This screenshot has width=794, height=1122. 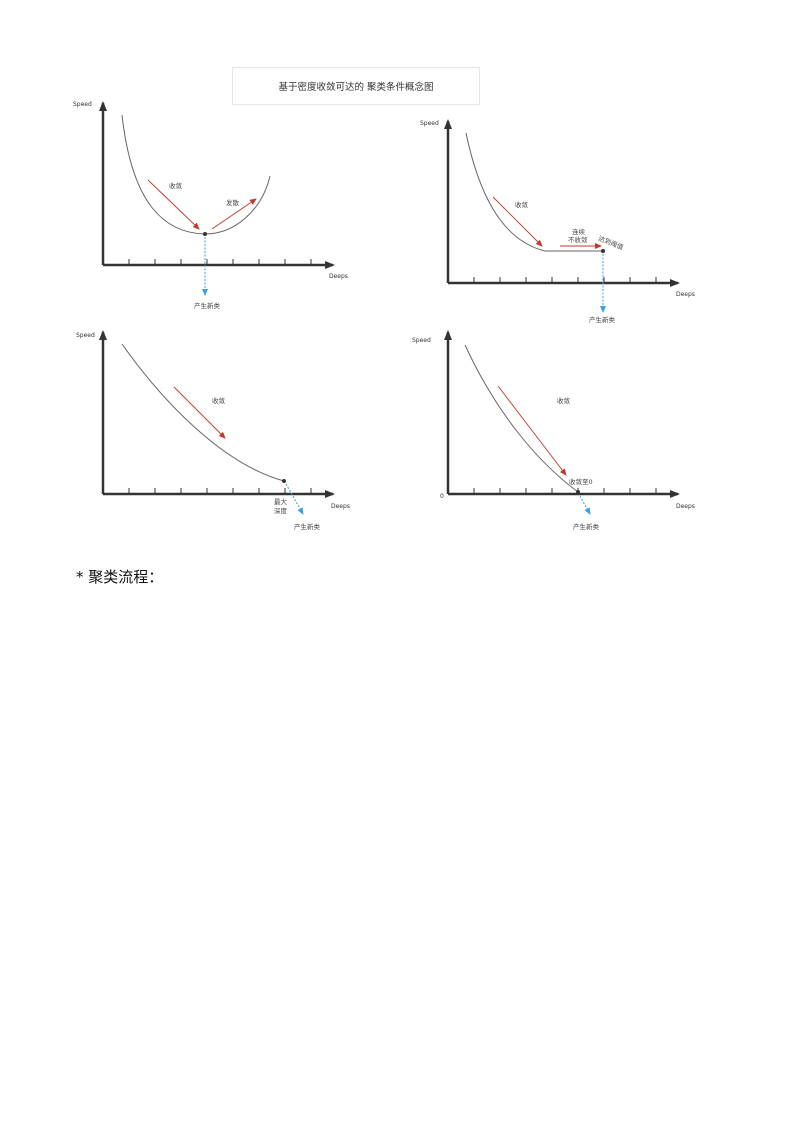 I want to click on converge-zero-label: 收敛至0, so click(x=581, y=481).